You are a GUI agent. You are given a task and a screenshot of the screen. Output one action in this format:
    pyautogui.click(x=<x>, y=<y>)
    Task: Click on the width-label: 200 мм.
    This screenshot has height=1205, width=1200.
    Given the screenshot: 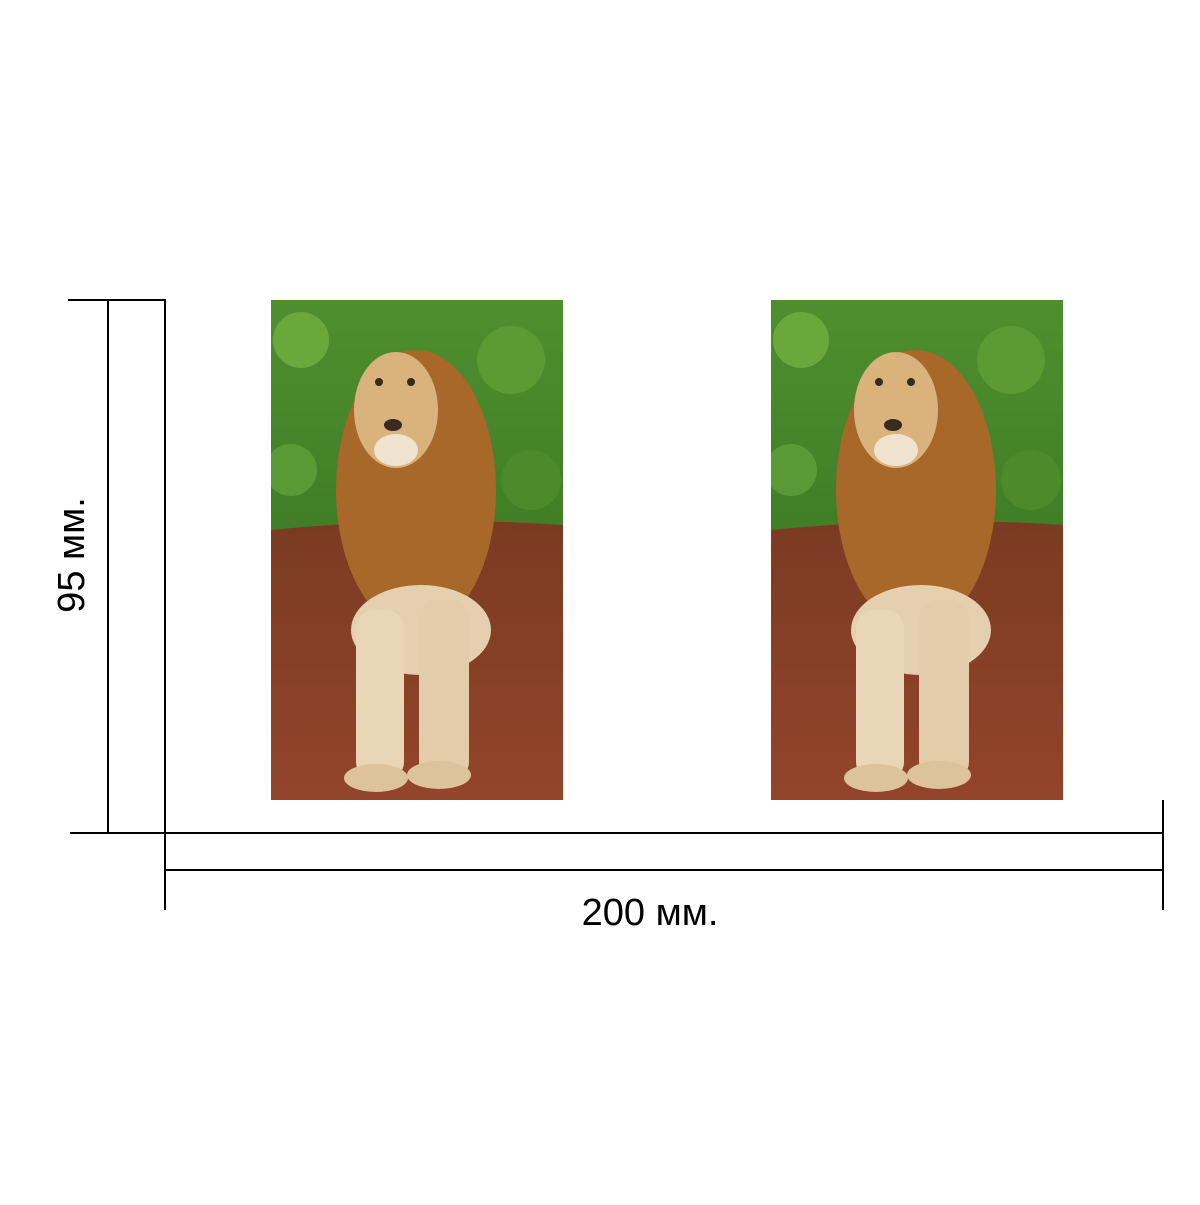 What is the action you would take?
    pyautogui.click(x=650, y=913)
    